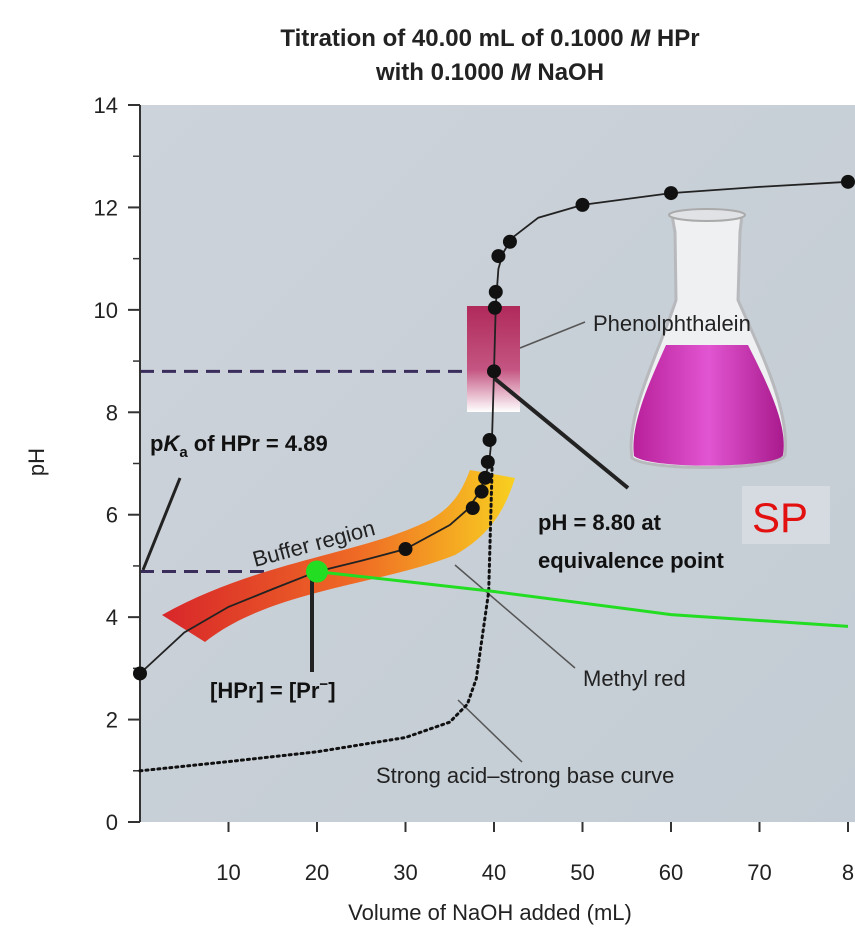 This screenshot has height=930, width=855. What do you see at coordinates (36, 462) in the screenshot?
I see `y-axis-label: pH` at bounding box center [36, 462].